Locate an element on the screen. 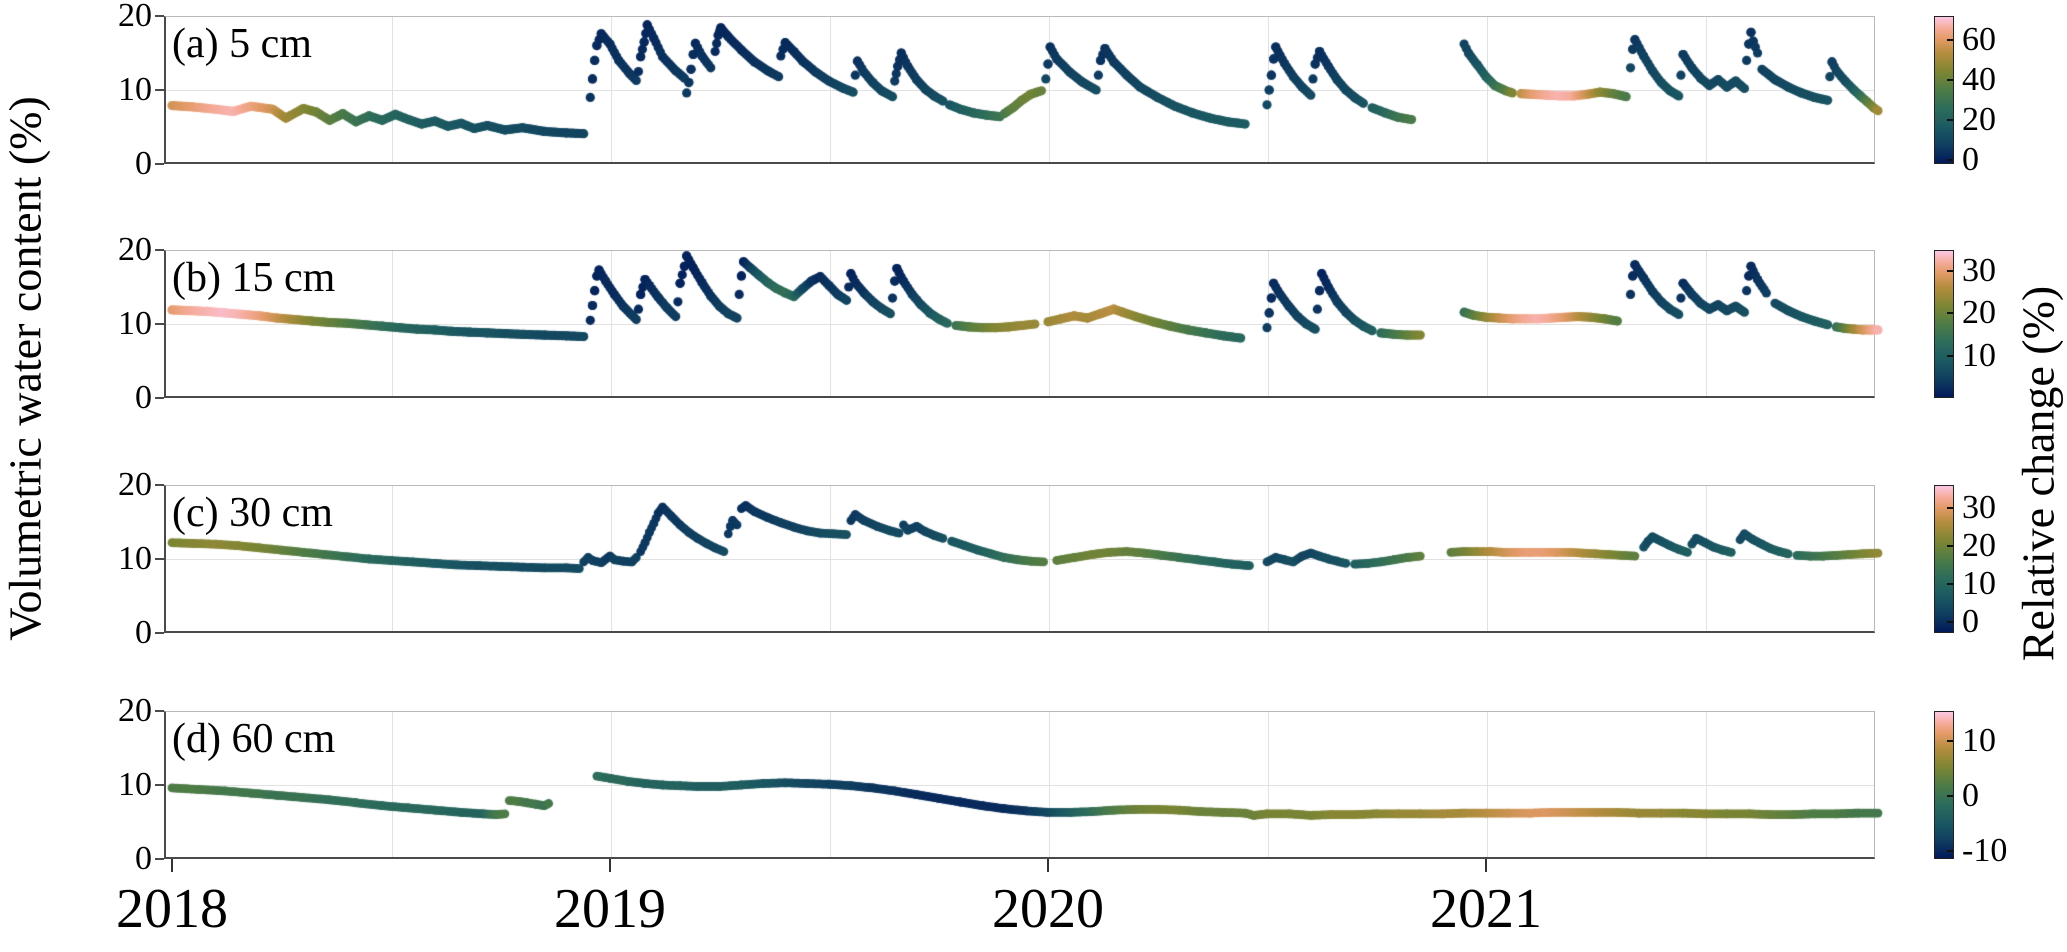 This screenshot has width=2067, height=952. colorbar-tick-label: -10 is located at coordinates (1985, 850).